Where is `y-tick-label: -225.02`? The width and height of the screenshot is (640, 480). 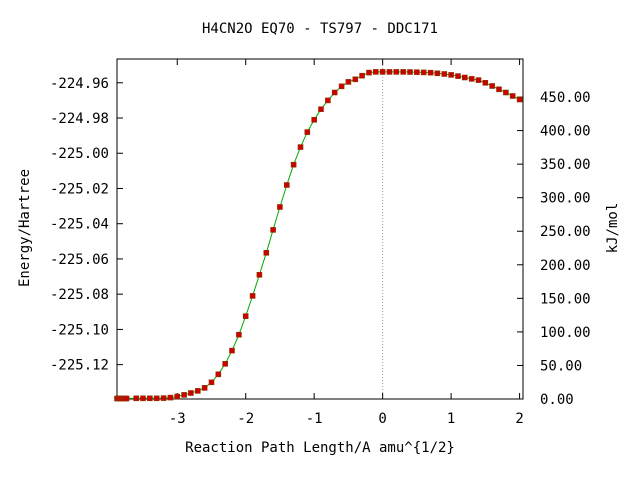
y-tick-label: -225.02 is located at coordinates (79, 189).